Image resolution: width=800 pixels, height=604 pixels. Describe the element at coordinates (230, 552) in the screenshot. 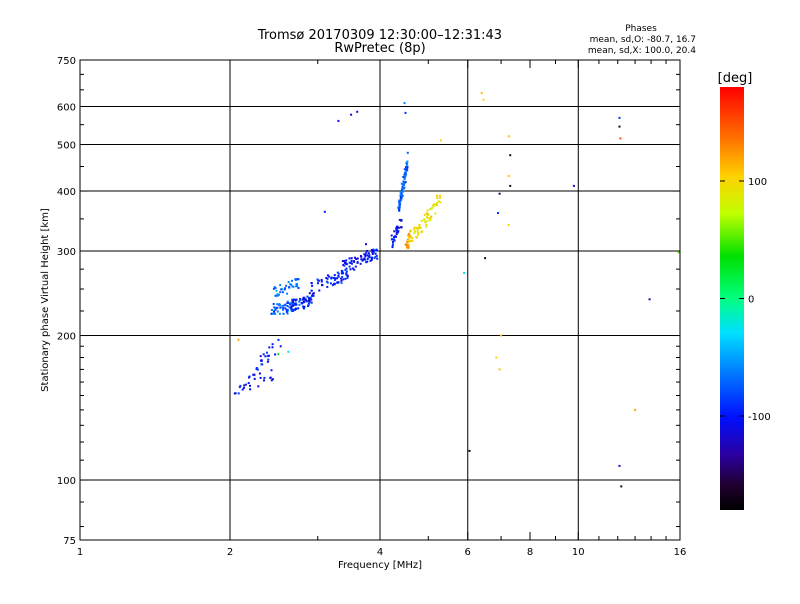

I see `x-tick-label: 2` at that location.